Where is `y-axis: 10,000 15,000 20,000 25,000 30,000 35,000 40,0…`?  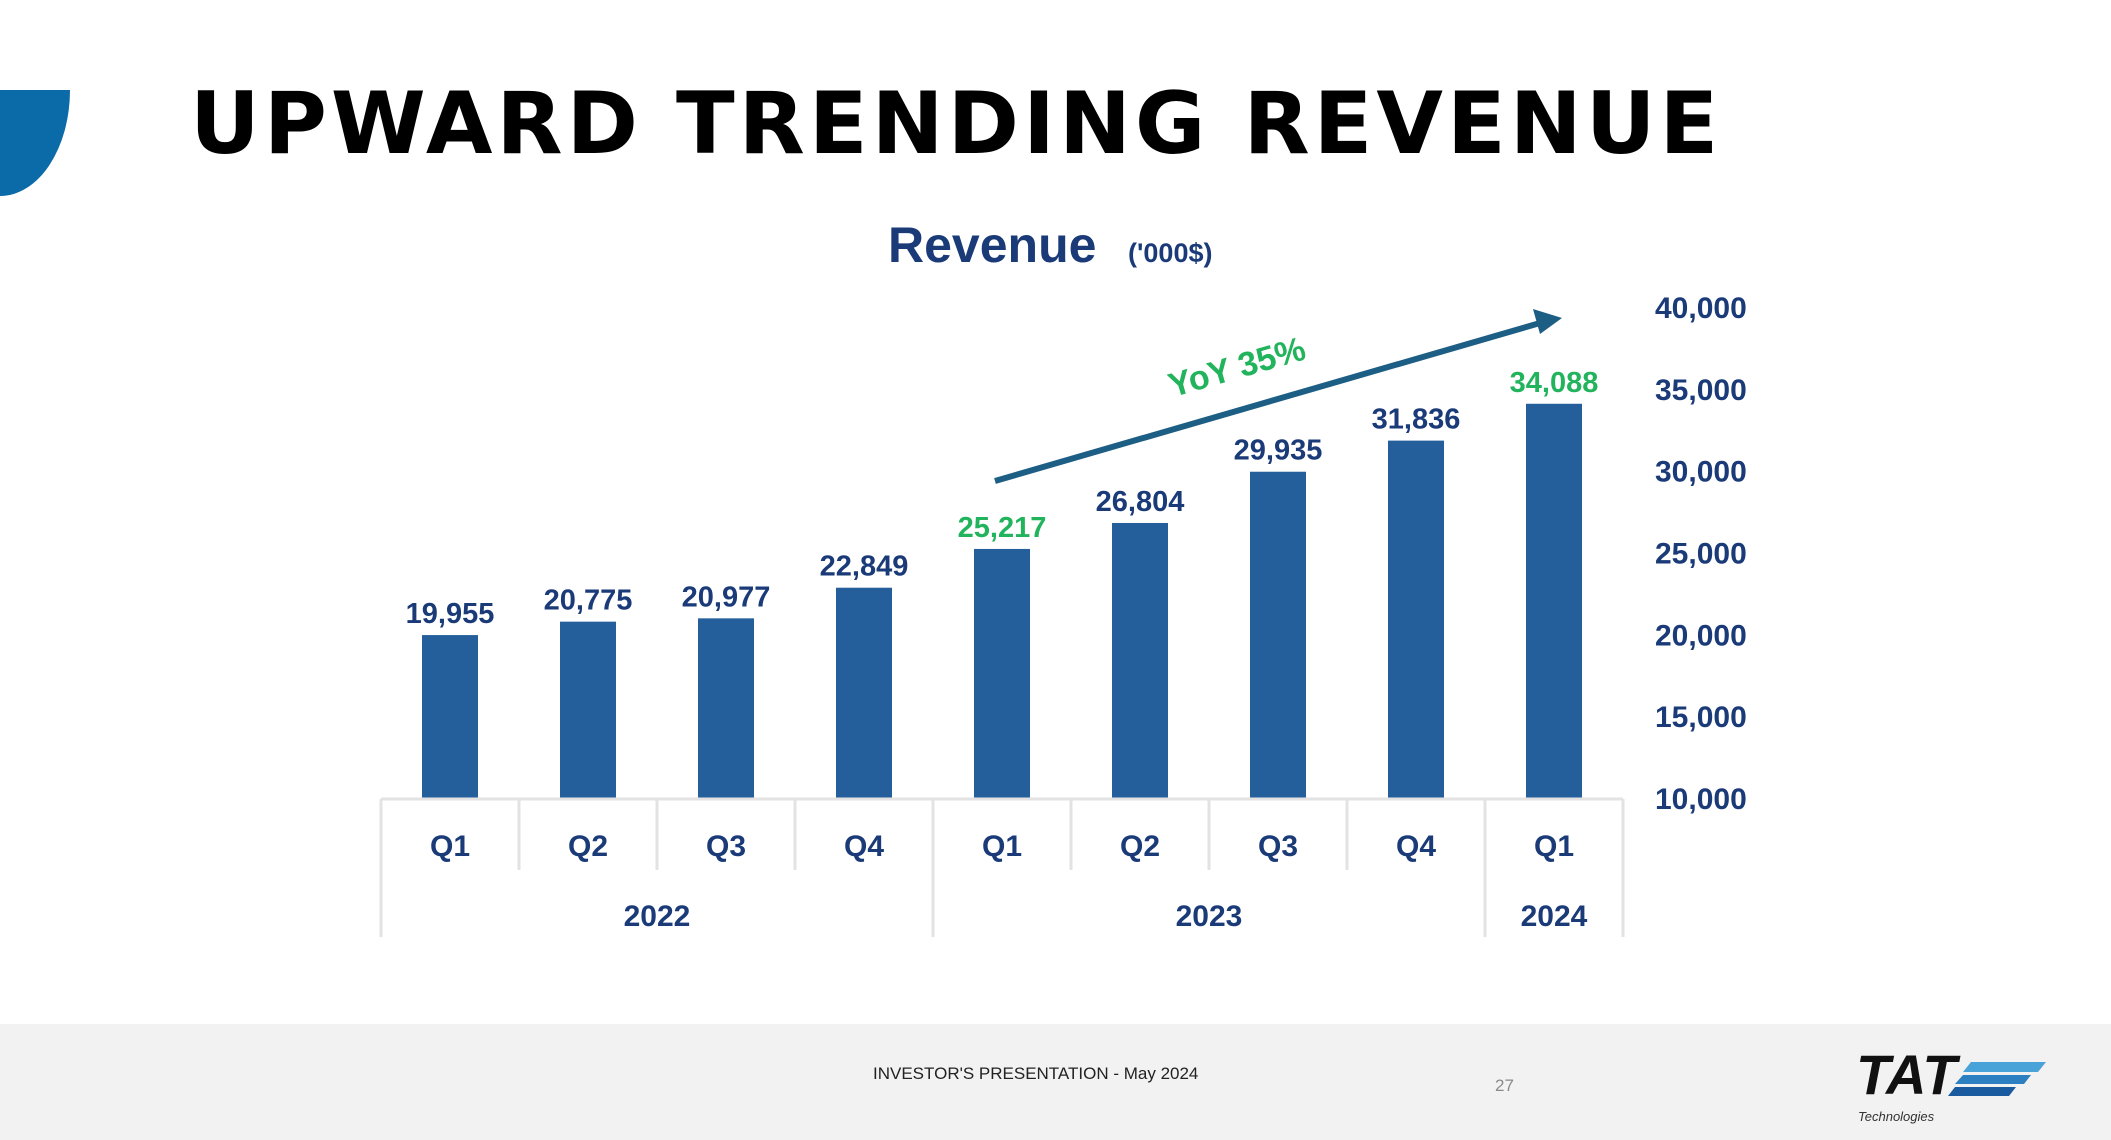
y-axis: 10,000 15,000 20,000 25,000 30,000 35,000 40,0… is located at coordinates (1701, 554).